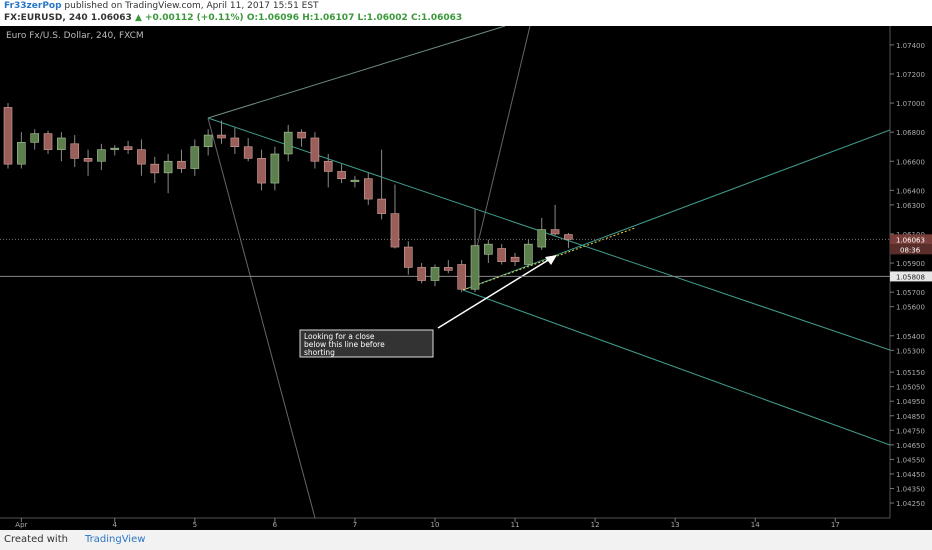 Image resolution: width=932 pixels, height=550 pixels. Describe the element at coordinates (910, 162) in the screenshot. I see `y-tick-label: 1.06600` at that location.